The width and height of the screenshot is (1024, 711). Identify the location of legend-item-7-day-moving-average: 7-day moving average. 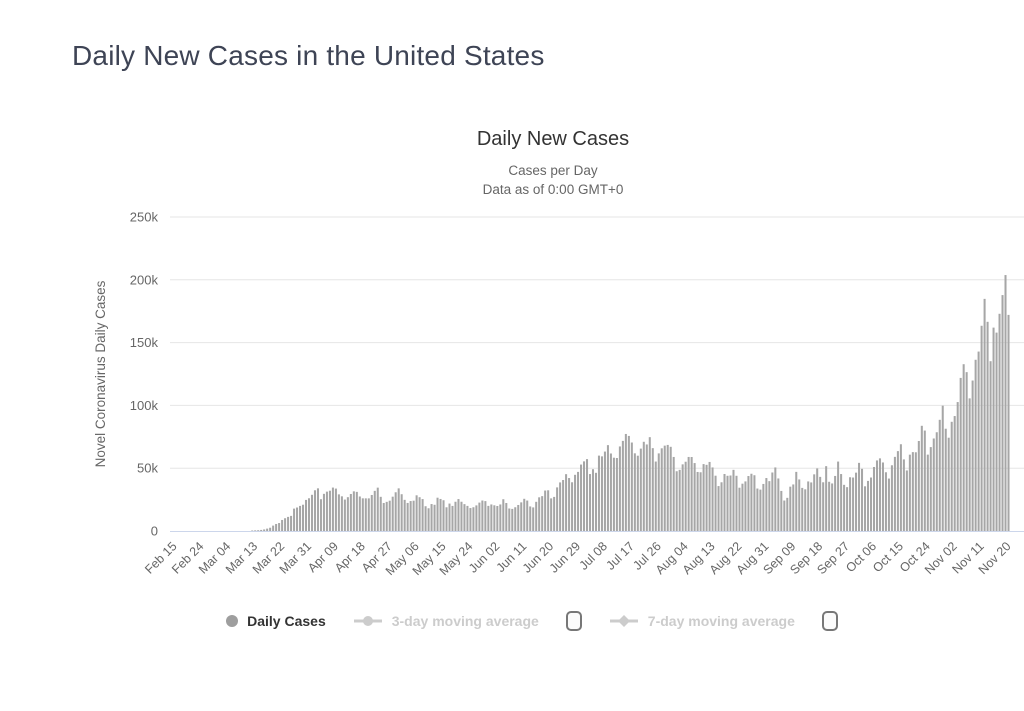
(702, 621).